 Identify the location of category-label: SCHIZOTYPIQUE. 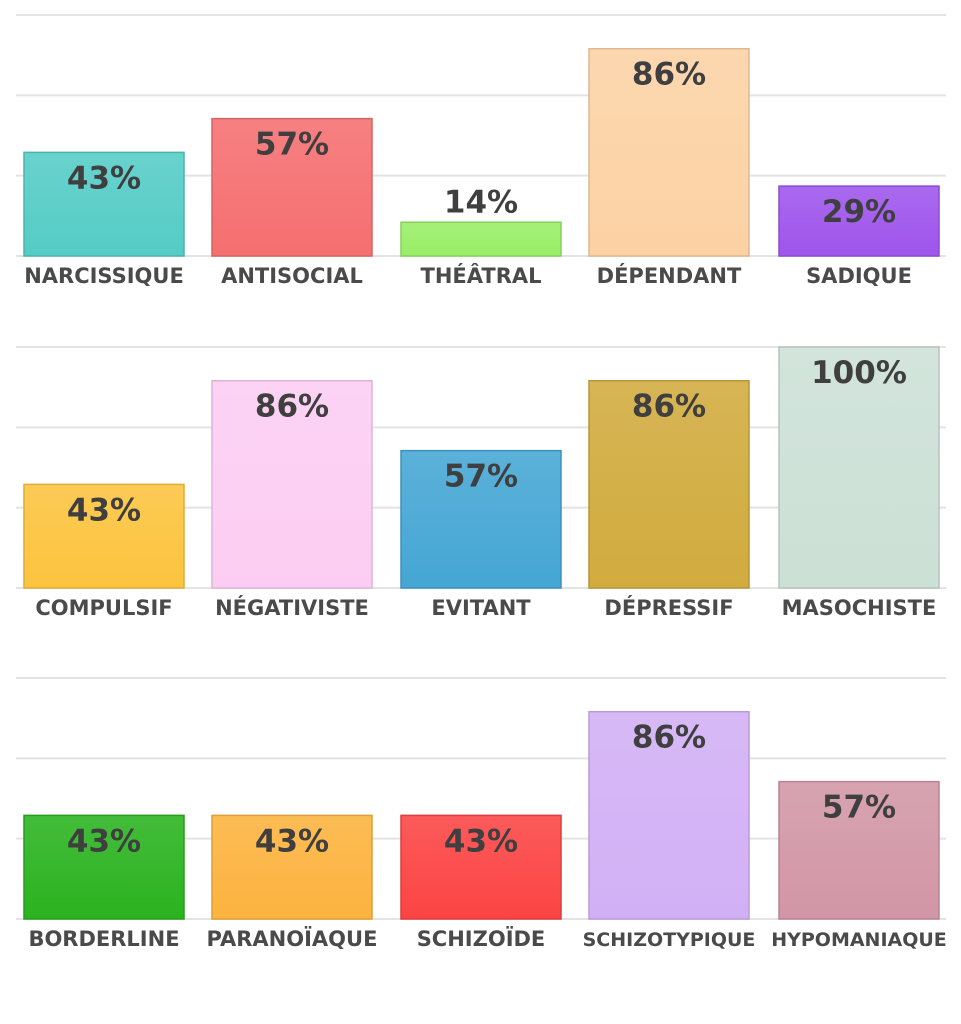
(669, 940).